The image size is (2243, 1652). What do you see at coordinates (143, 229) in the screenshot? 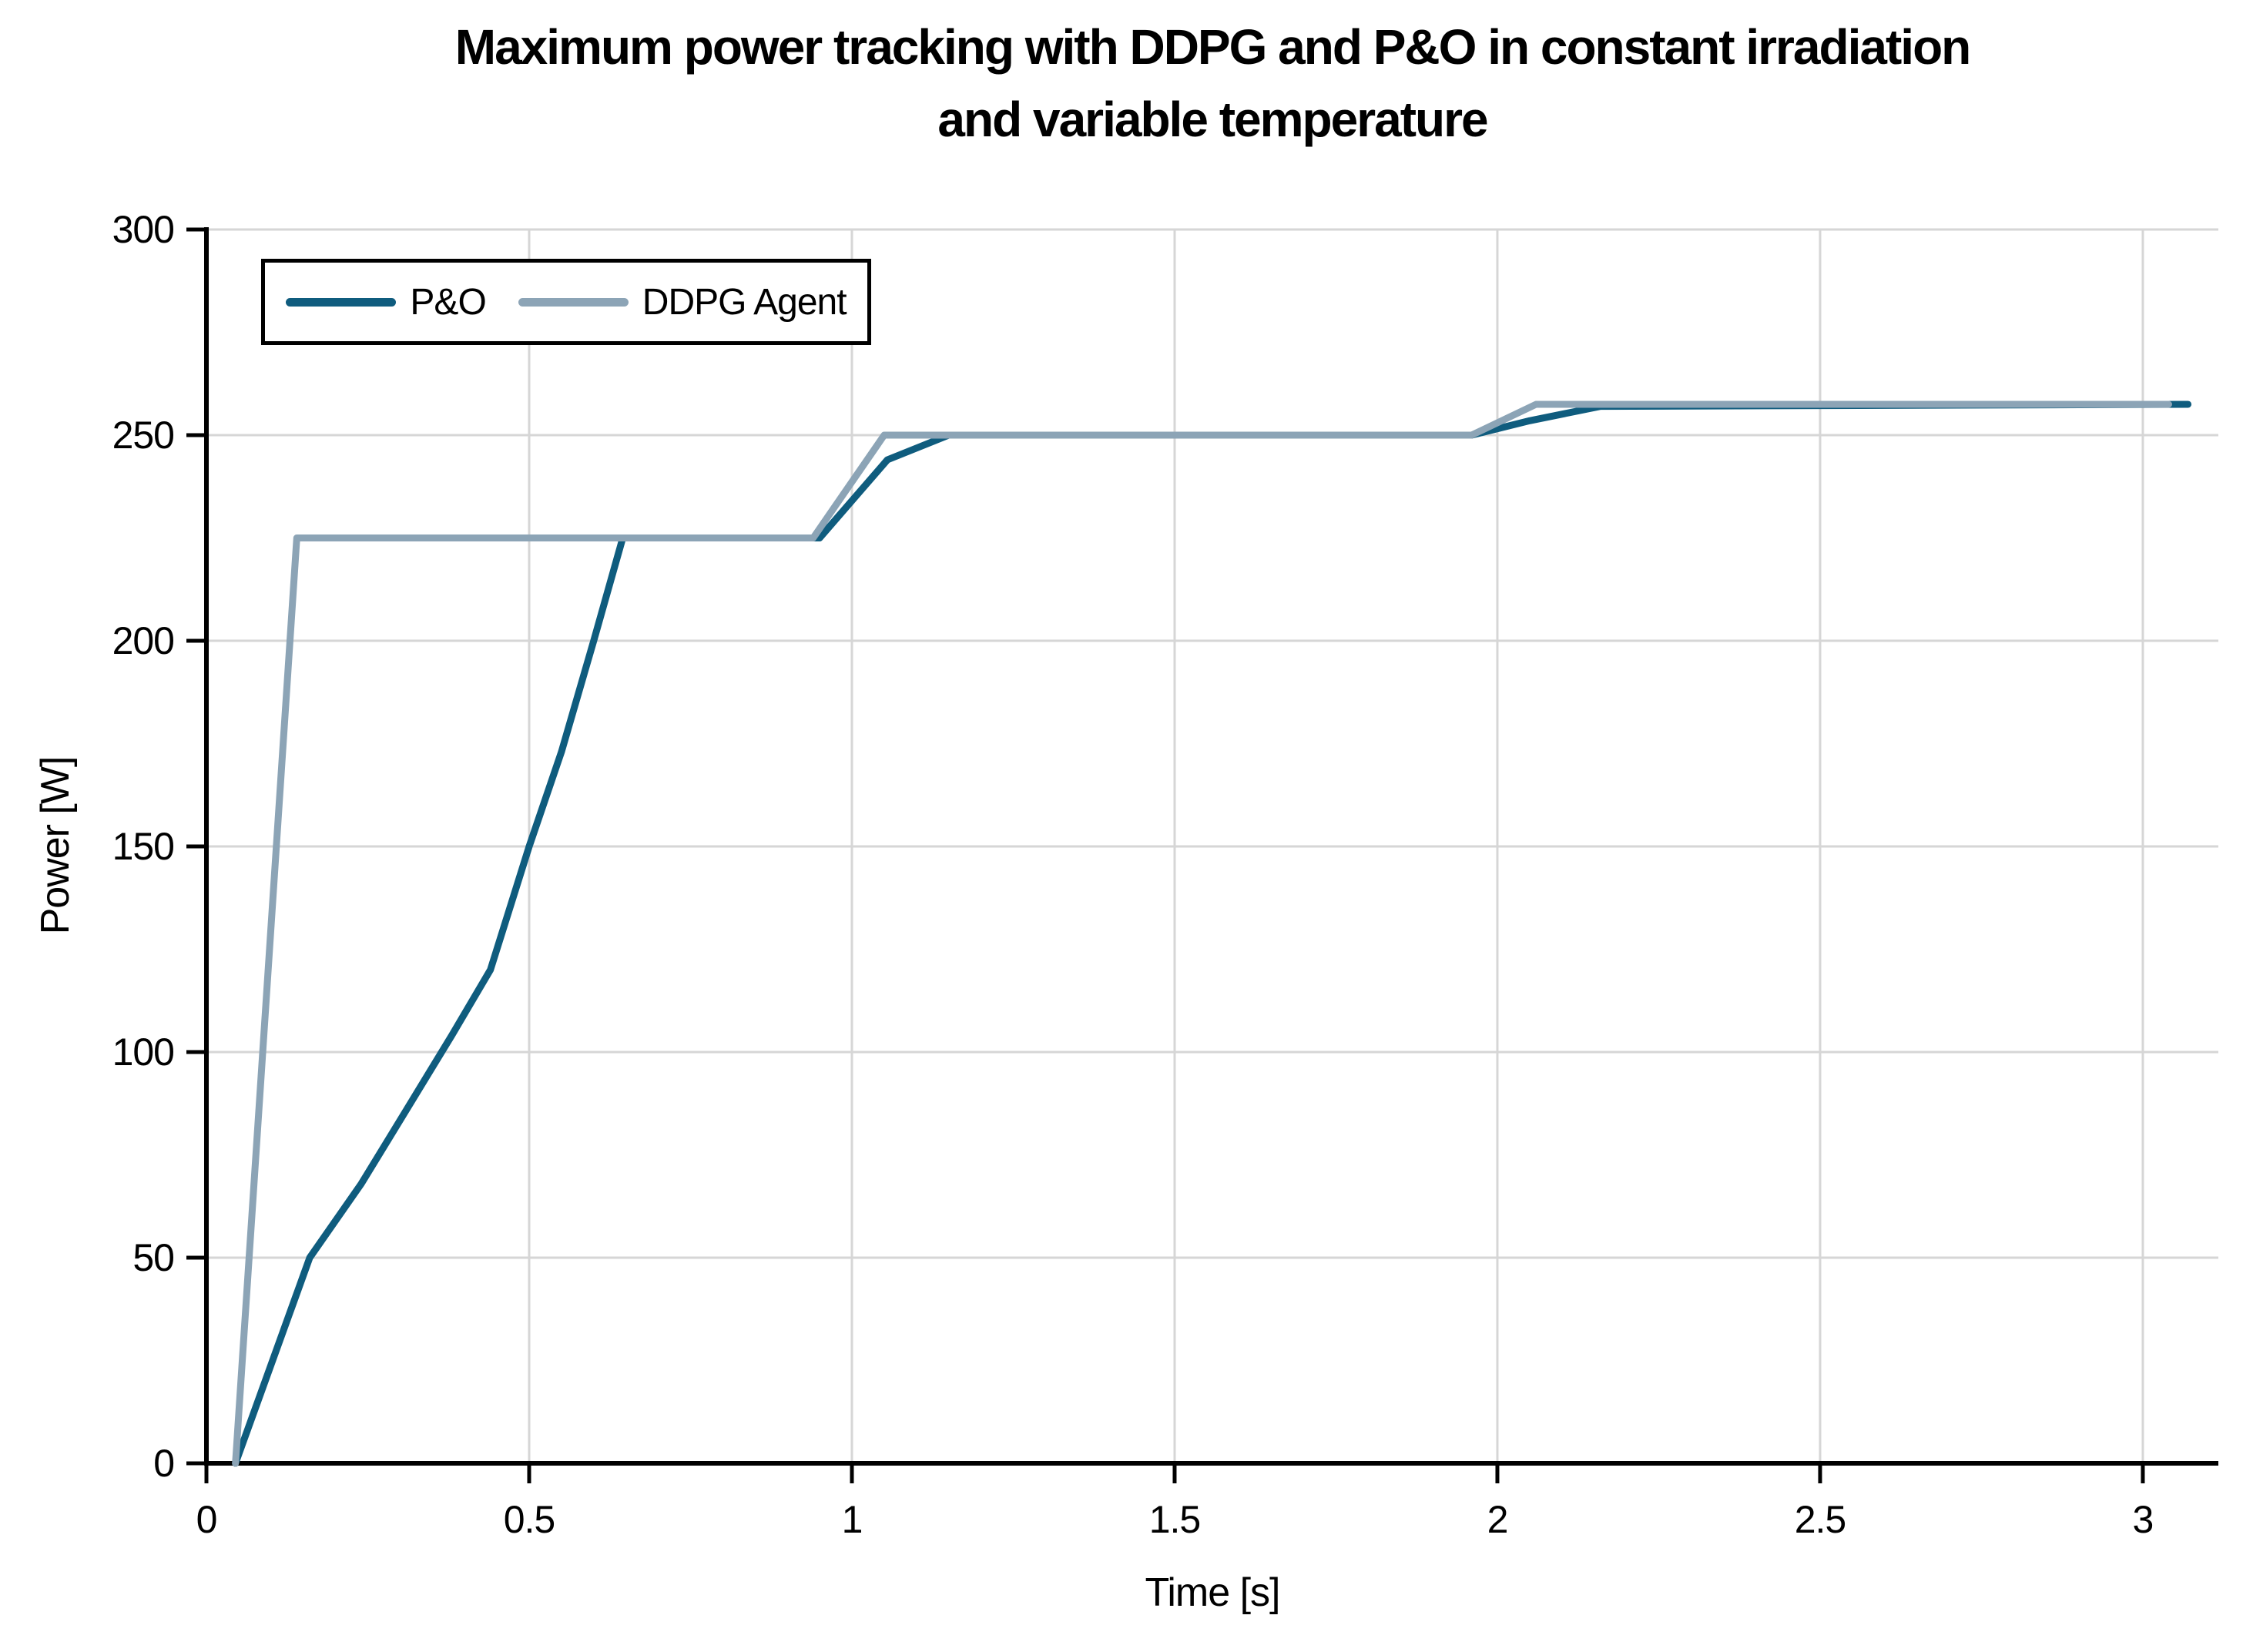
I see `y-tick-label: 300` at bounding box center [143, 229].